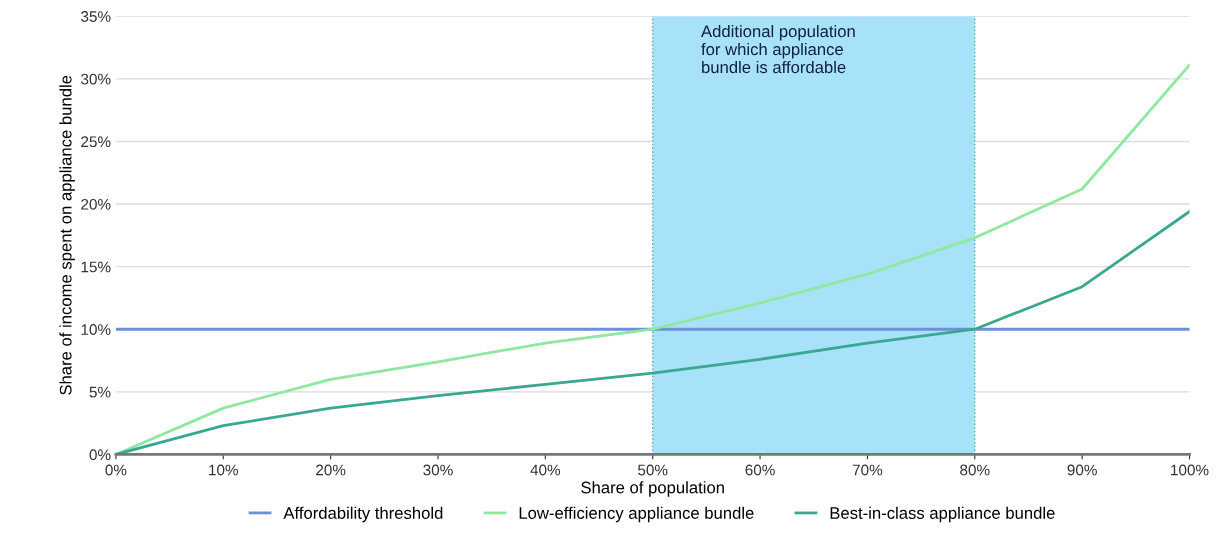 This screenshot has height=541, width=1220. Describe the element at coordinates (96, 267) in the screenshot. I see `y-tick-label: 15%` at that location.